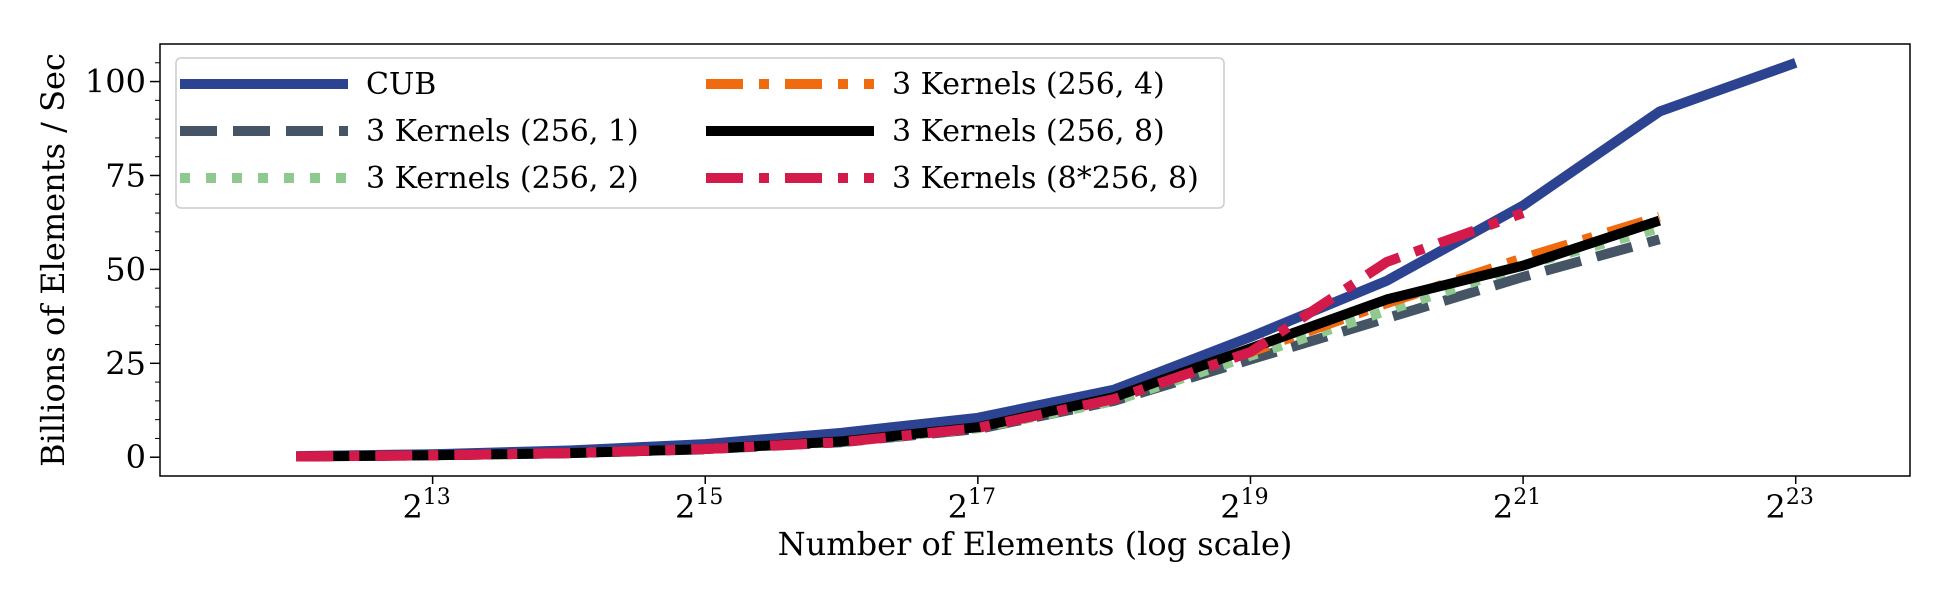 This screenshot has height=600, width=1939. What do you see at coordinates (1035, 544) in the screenshot?
I see `x-axis-label: Number of Elements (log scale)` at bounding box center [1035, 544].